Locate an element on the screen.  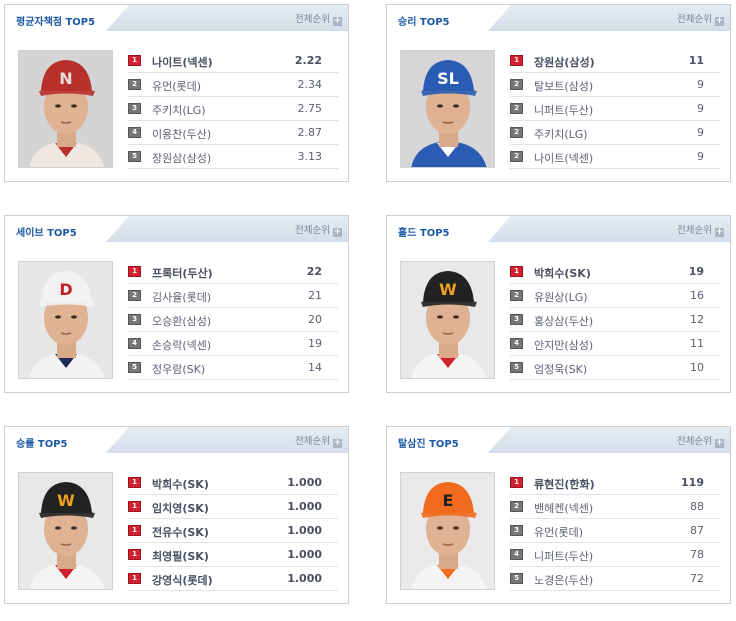
list-item: 1 나이트(넥센) 2.22 is located at coordinates (233, 61).